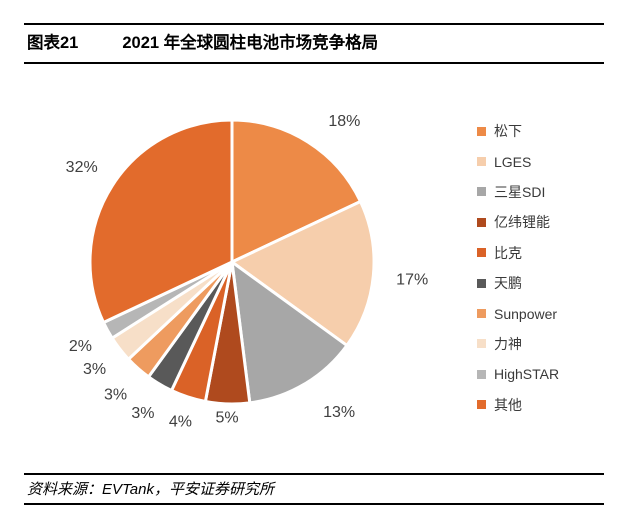 This screenshot has height=525, width=640. What do you see at coordinates (344, 121) in the screenshot?
I see `slice-label: 18%` at bounding box center [344, 121].